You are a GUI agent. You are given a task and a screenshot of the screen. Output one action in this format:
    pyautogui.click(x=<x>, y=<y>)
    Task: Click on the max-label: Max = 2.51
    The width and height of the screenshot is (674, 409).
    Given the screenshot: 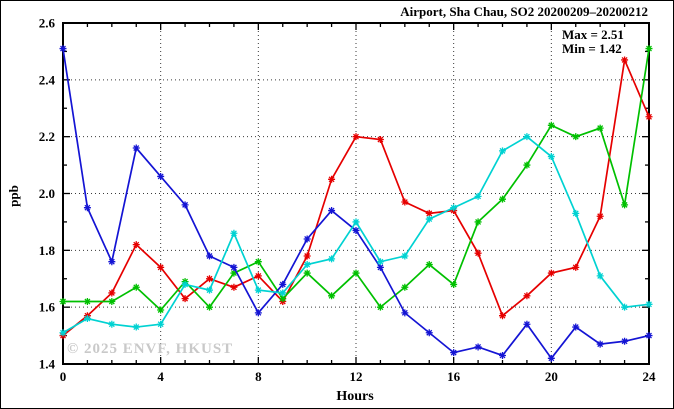 What is the action you would take?
    pyautogui.click(x=593, y=34)
    